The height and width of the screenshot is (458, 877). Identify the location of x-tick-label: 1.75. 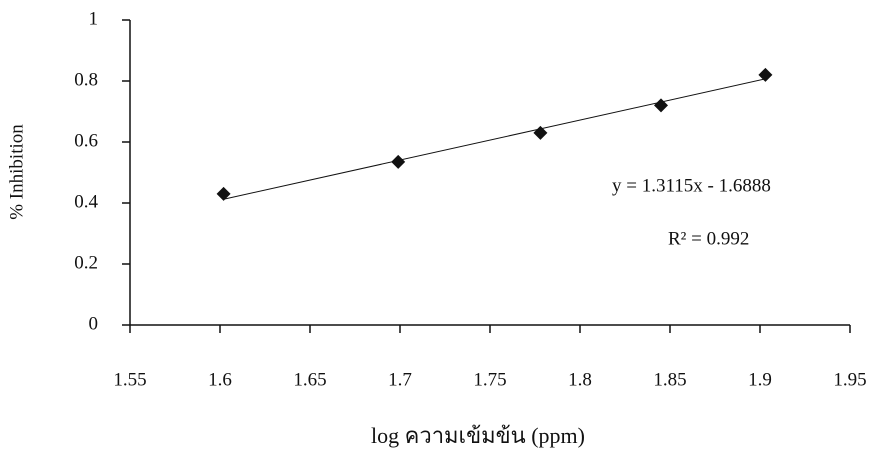
(489, 379).